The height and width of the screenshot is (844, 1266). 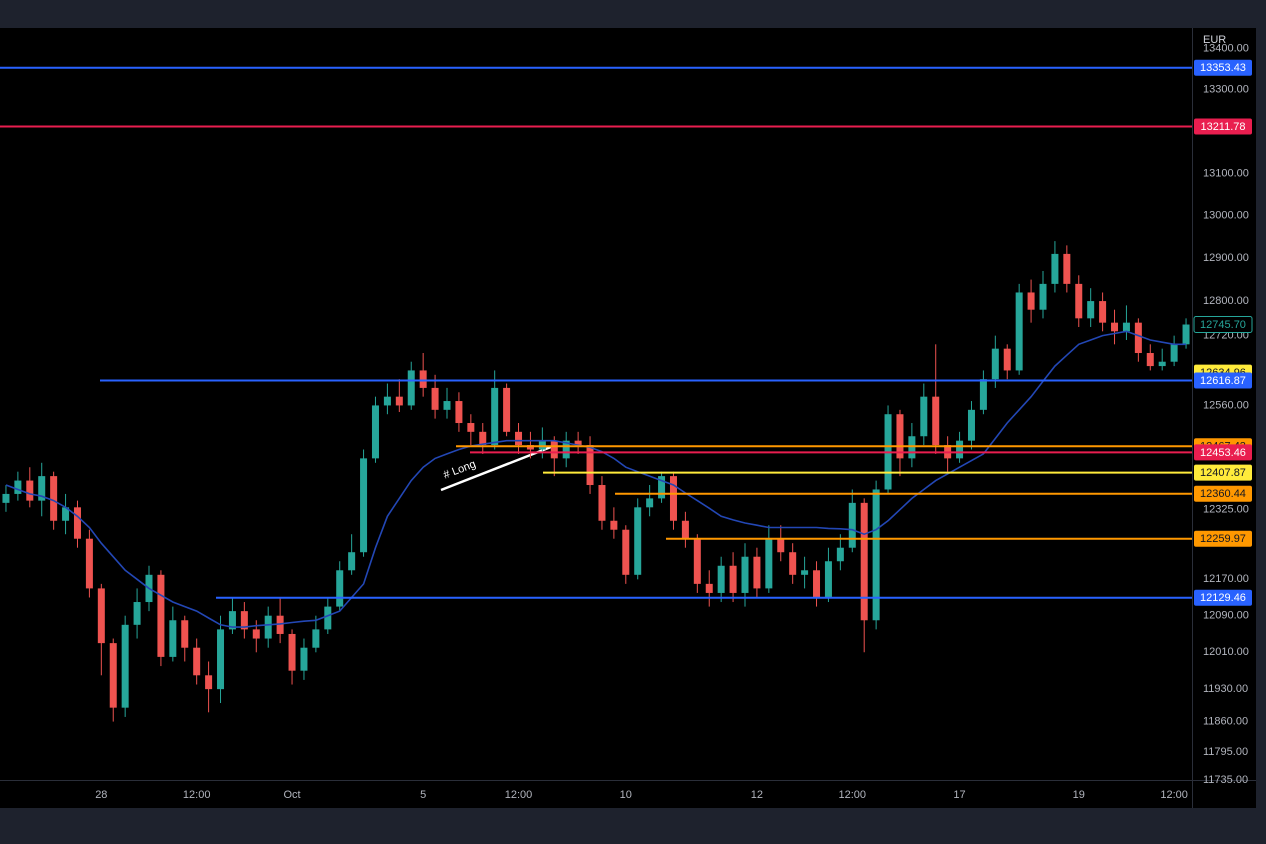 I want to click on x-tick-label: 28, so click(x=101, y=795).